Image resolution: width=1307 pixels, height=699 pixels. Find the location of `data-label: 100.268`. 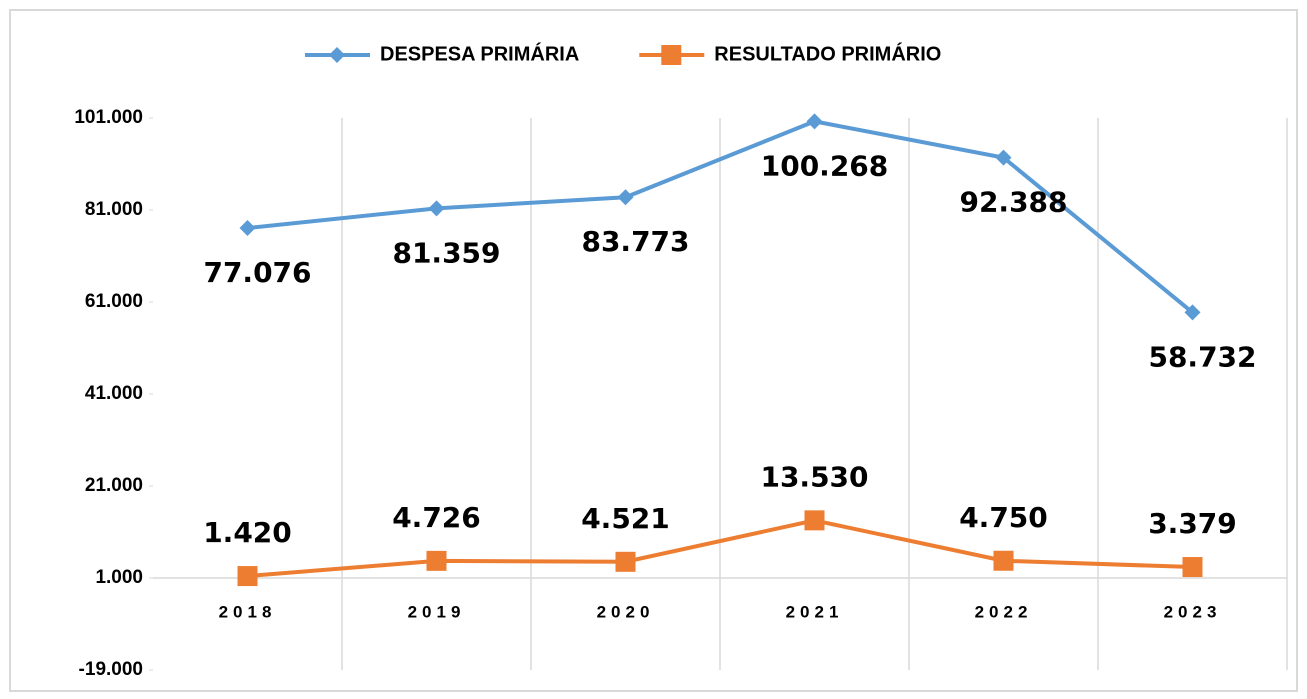

data-label: 100.268 is located at coordinates (825, 165).